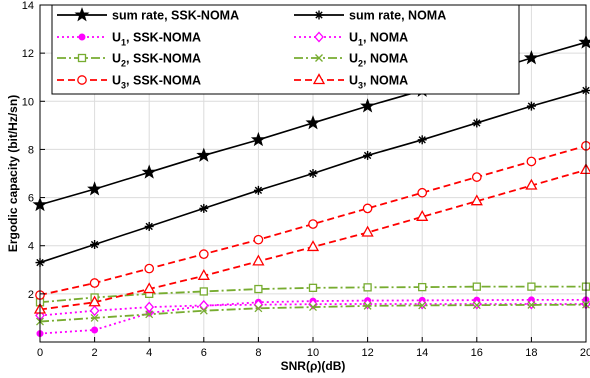  What do you see at coordinates (31, 295) in the screenshot?
I see `y-tick-label: 2` at bounding box center [31, 295].